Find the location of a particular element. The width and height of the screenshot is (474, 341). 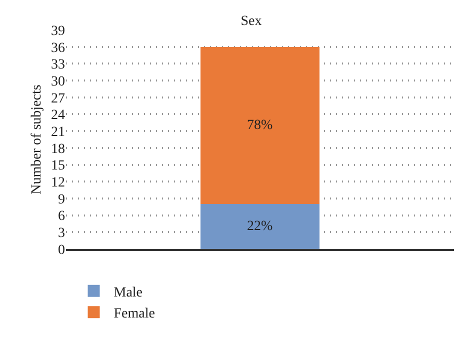

y-tick-label: 30 is located at coordinates (58, 82).